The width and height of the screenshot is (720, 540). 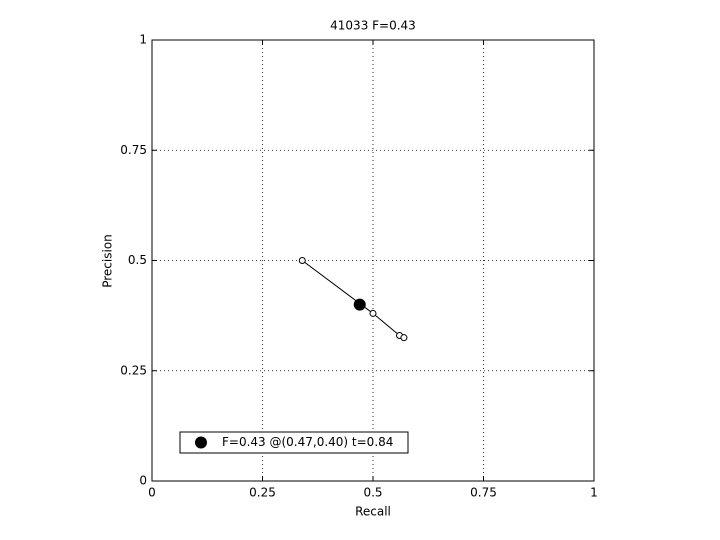 I want to click on y-tick-label: 1, so click(x=143, y=40).